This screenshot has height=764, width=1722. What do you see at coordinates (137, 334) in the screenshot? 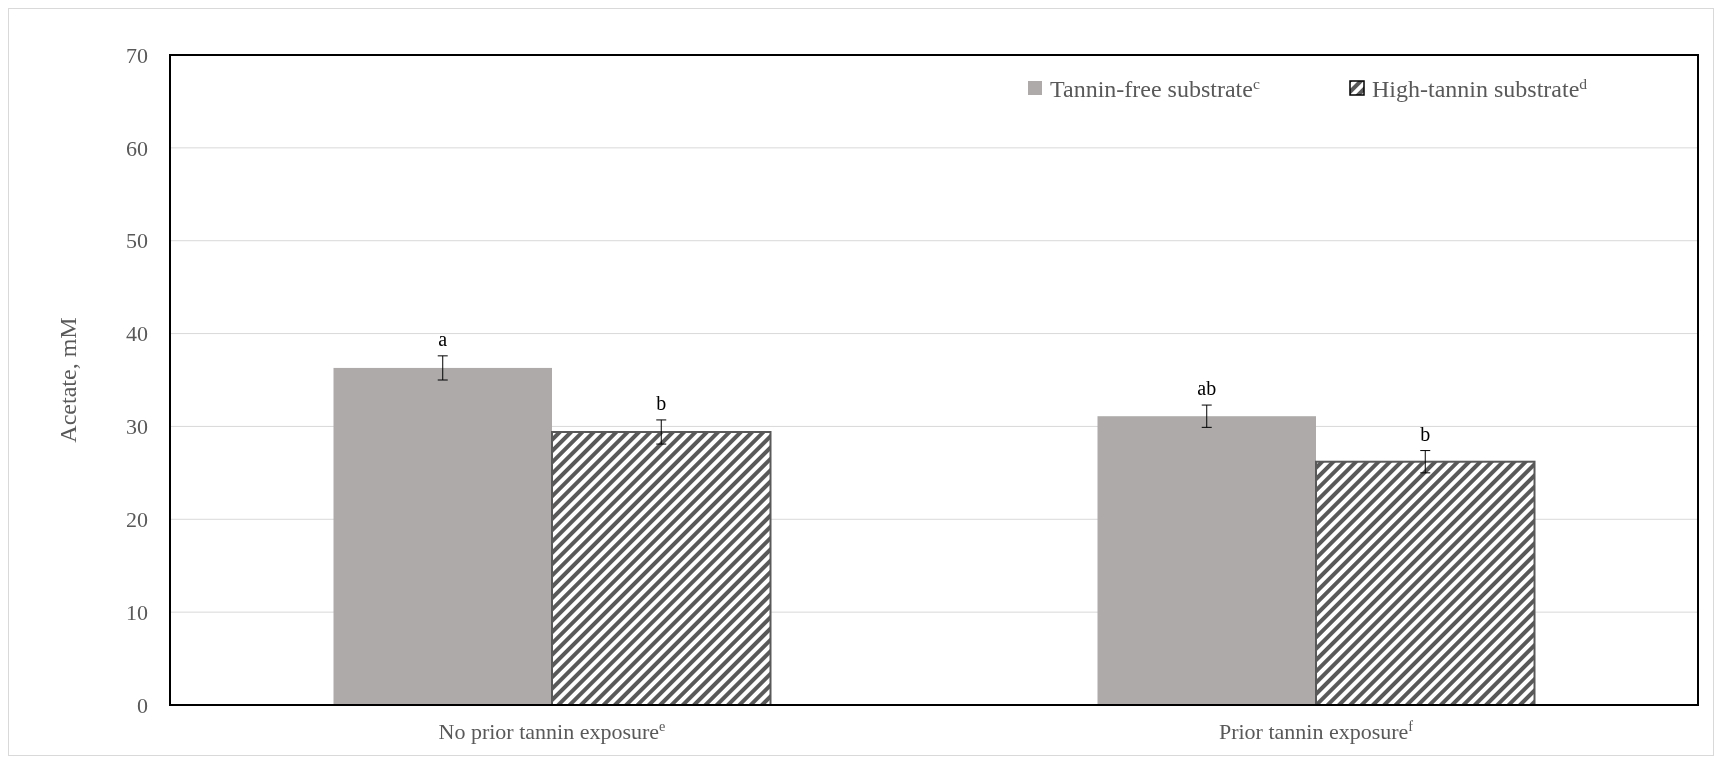
I see `y-tick-label: 40` at bounding box center [137, 334].